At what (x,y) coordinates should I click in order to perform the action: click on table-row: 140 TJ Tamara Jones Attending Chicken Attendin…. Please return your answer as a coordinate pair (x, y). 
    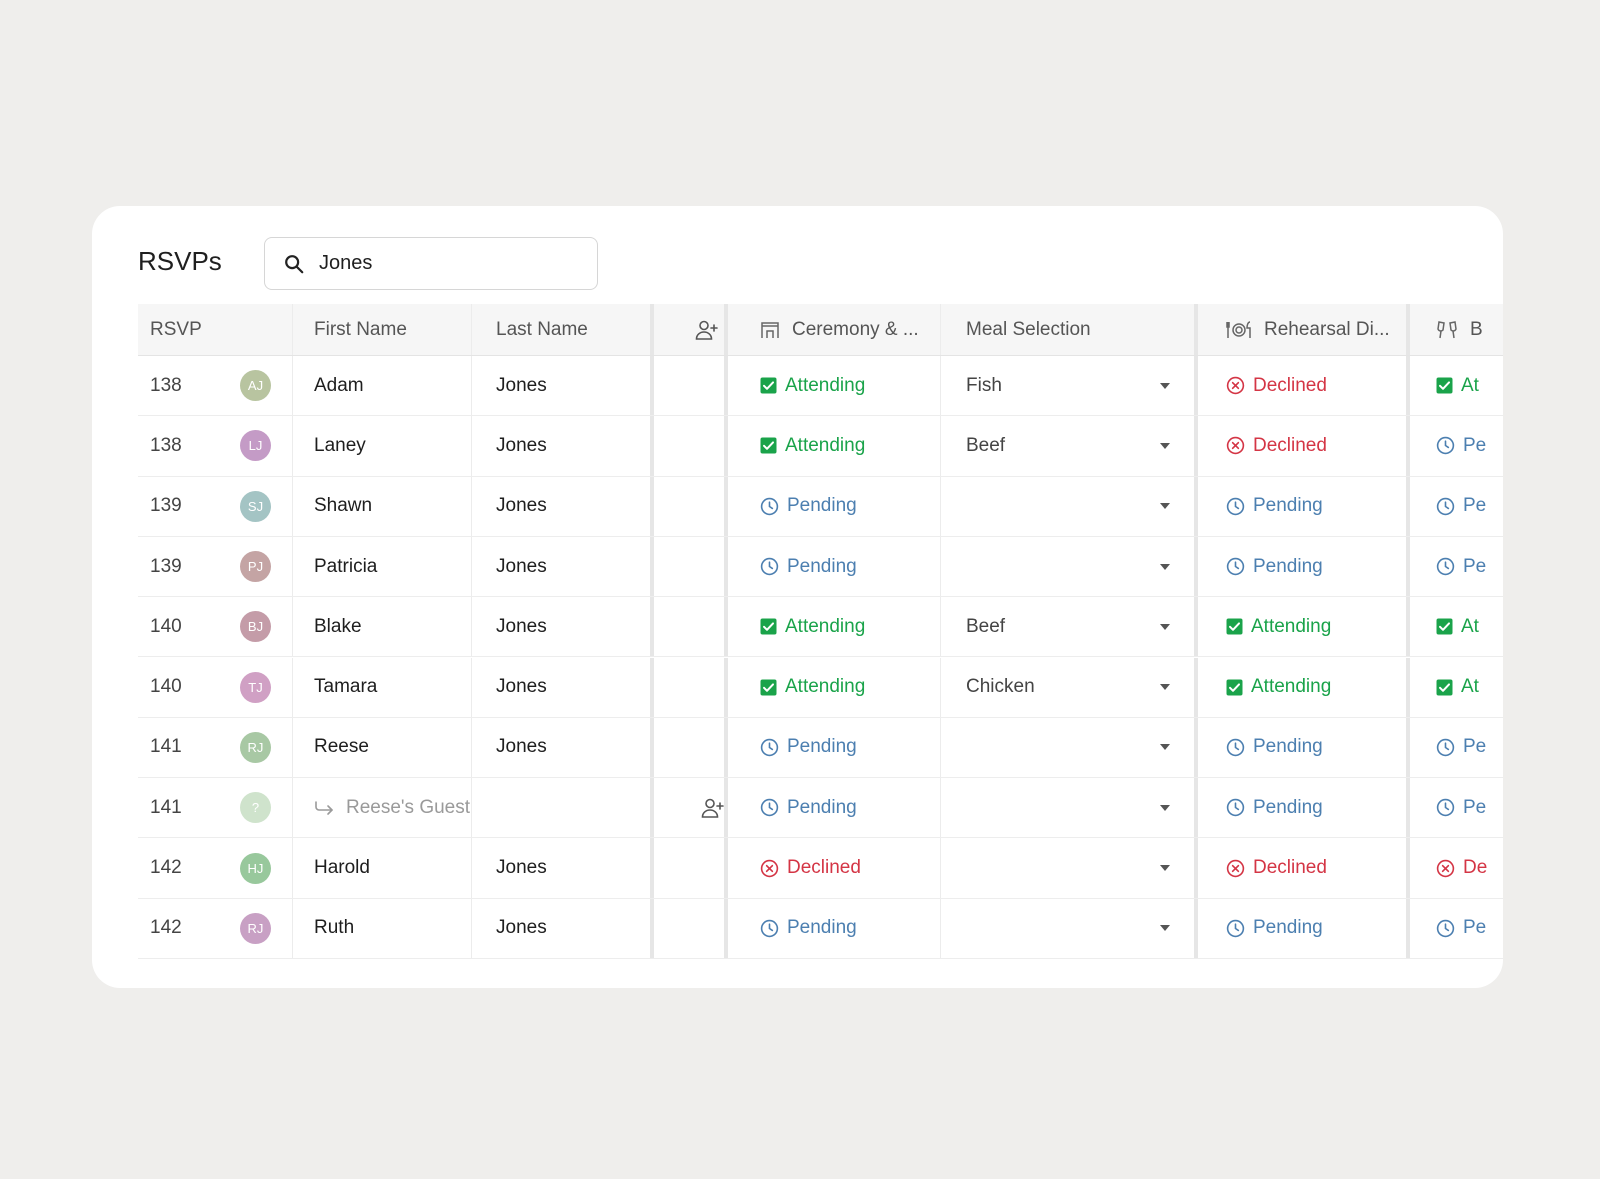
    Looking at the image, I should click on (820, 687).